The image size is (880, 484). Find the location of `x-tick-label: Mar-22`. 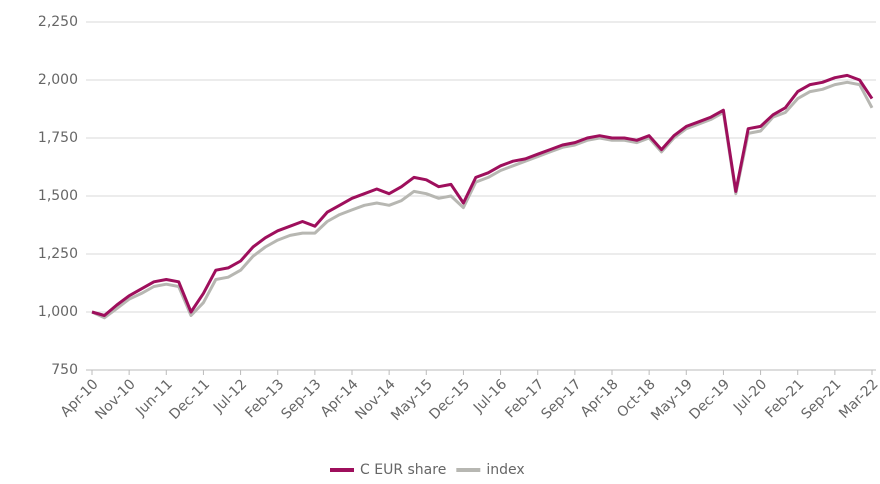

x-tick-label: Mar-22 is located at coordinates (858, 399).